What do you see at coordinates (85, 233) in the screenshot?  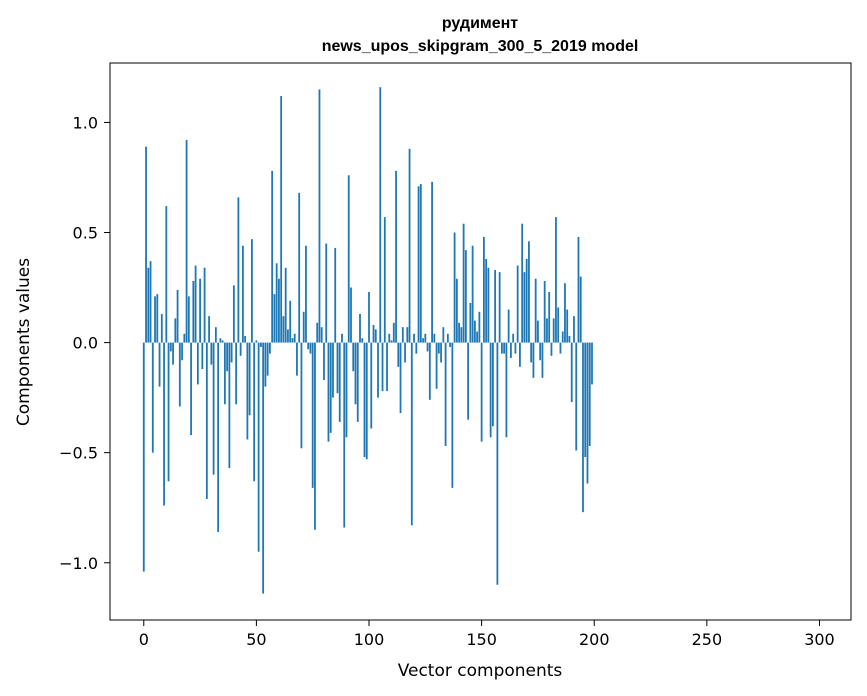 I see `y-tick-label: 0.5` at bounding box center [85, 233].